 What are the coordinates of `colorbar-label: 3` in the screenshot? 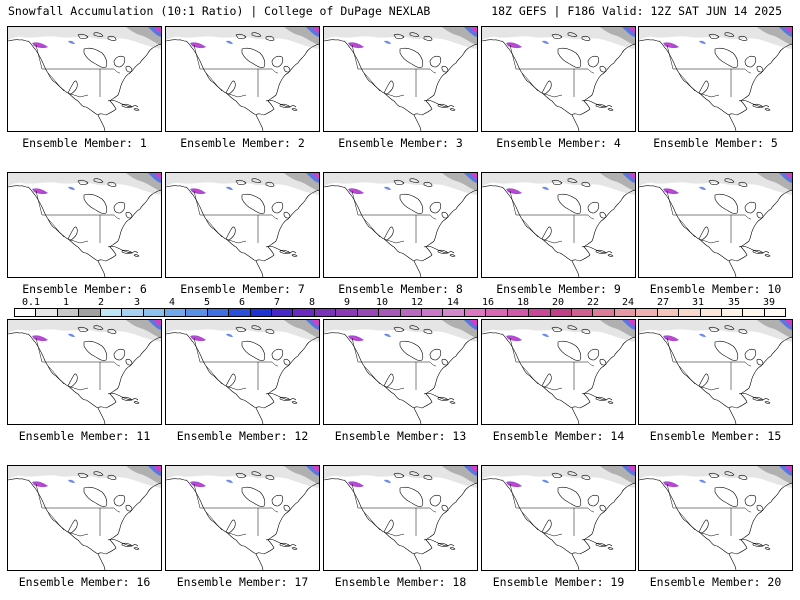 It's located at (137, 302).